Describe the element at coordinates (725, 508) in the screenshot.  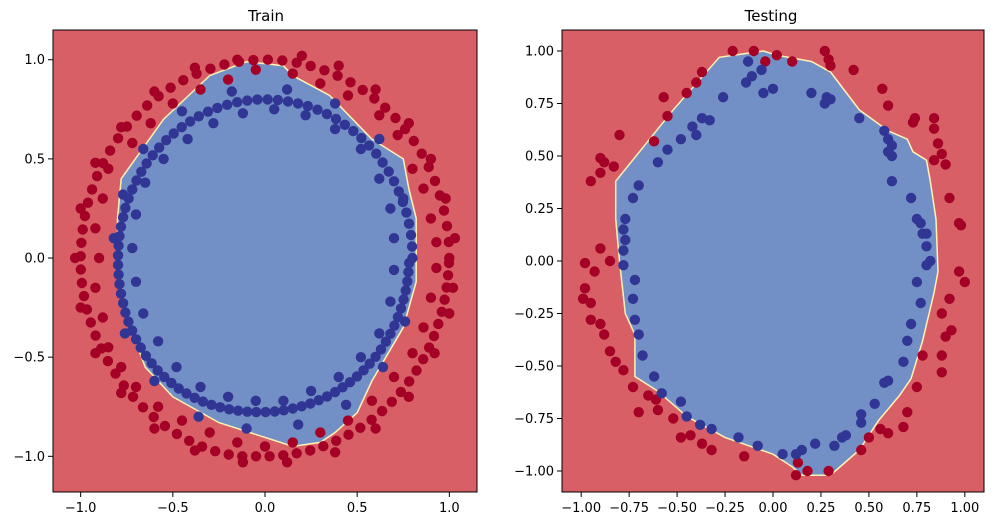
I see `x-tick-label: −0.25` at that location.